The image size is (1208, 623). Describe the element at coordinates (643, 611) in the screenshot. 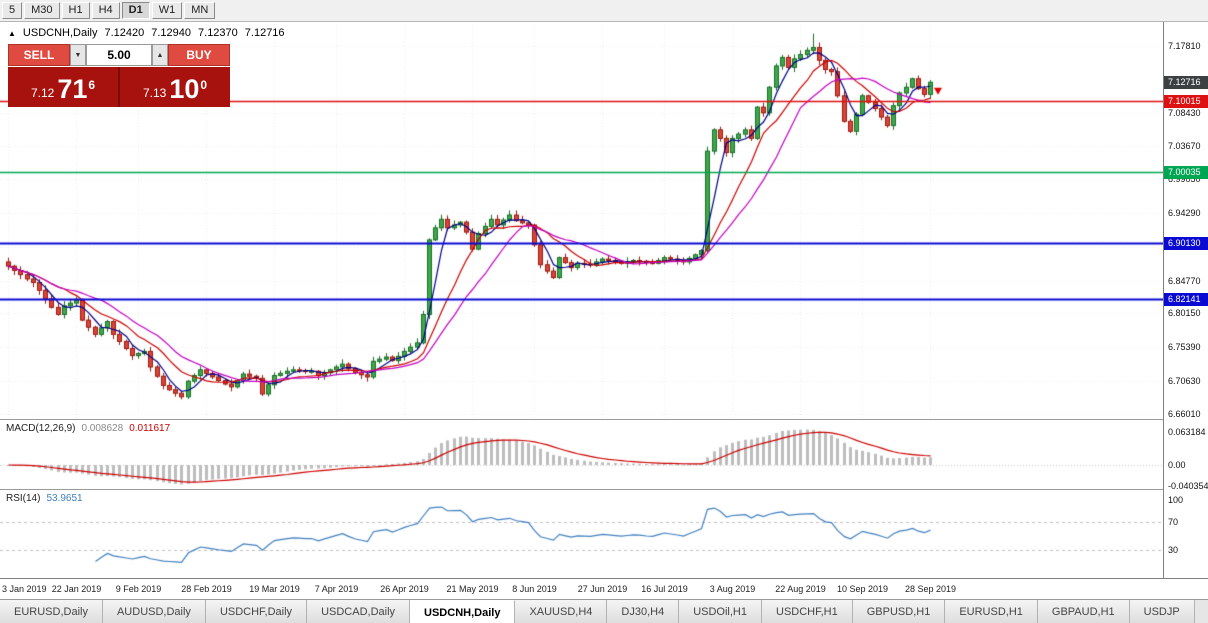

I see `tab-DJ30-H4: DJ30,H4` at that location.